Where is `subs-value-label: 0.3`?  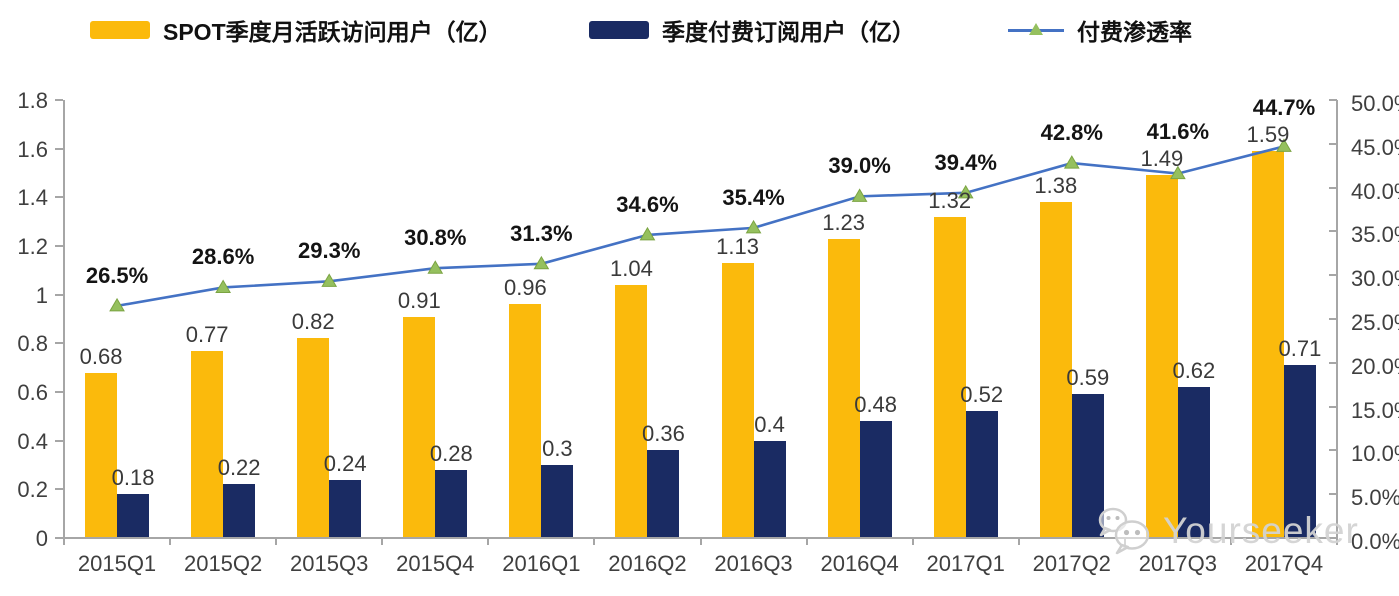 subs-value-label: 0.3 is located at coordinates (557, 448).